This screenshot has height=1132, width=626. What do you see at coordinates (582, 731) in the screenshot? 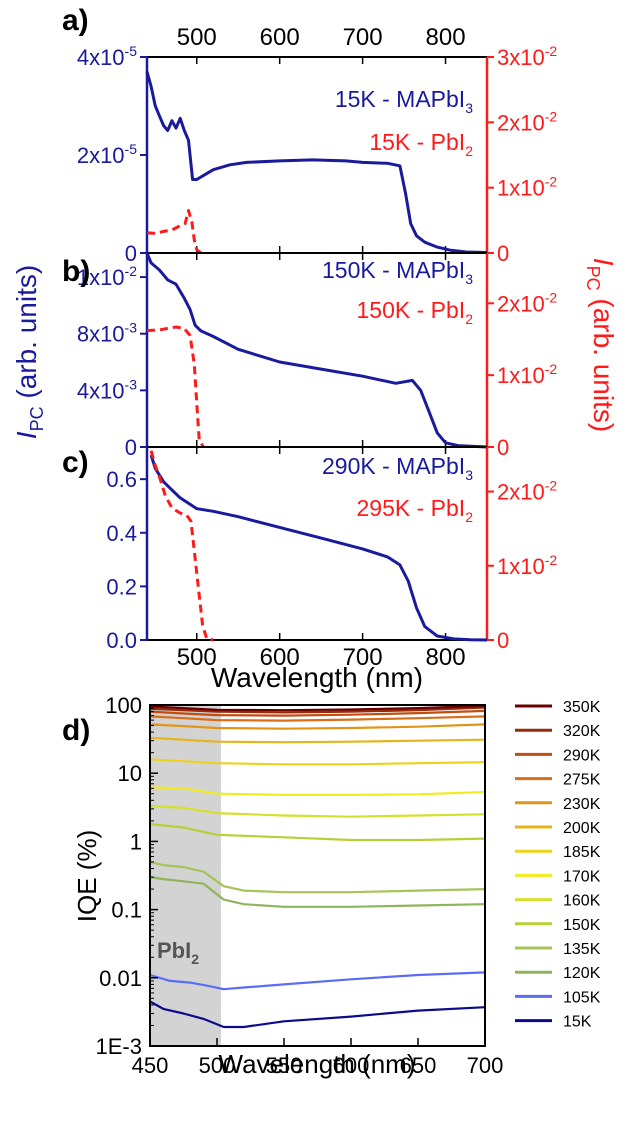
I see `legend-label: 320K` at bounding box center [582, 731].